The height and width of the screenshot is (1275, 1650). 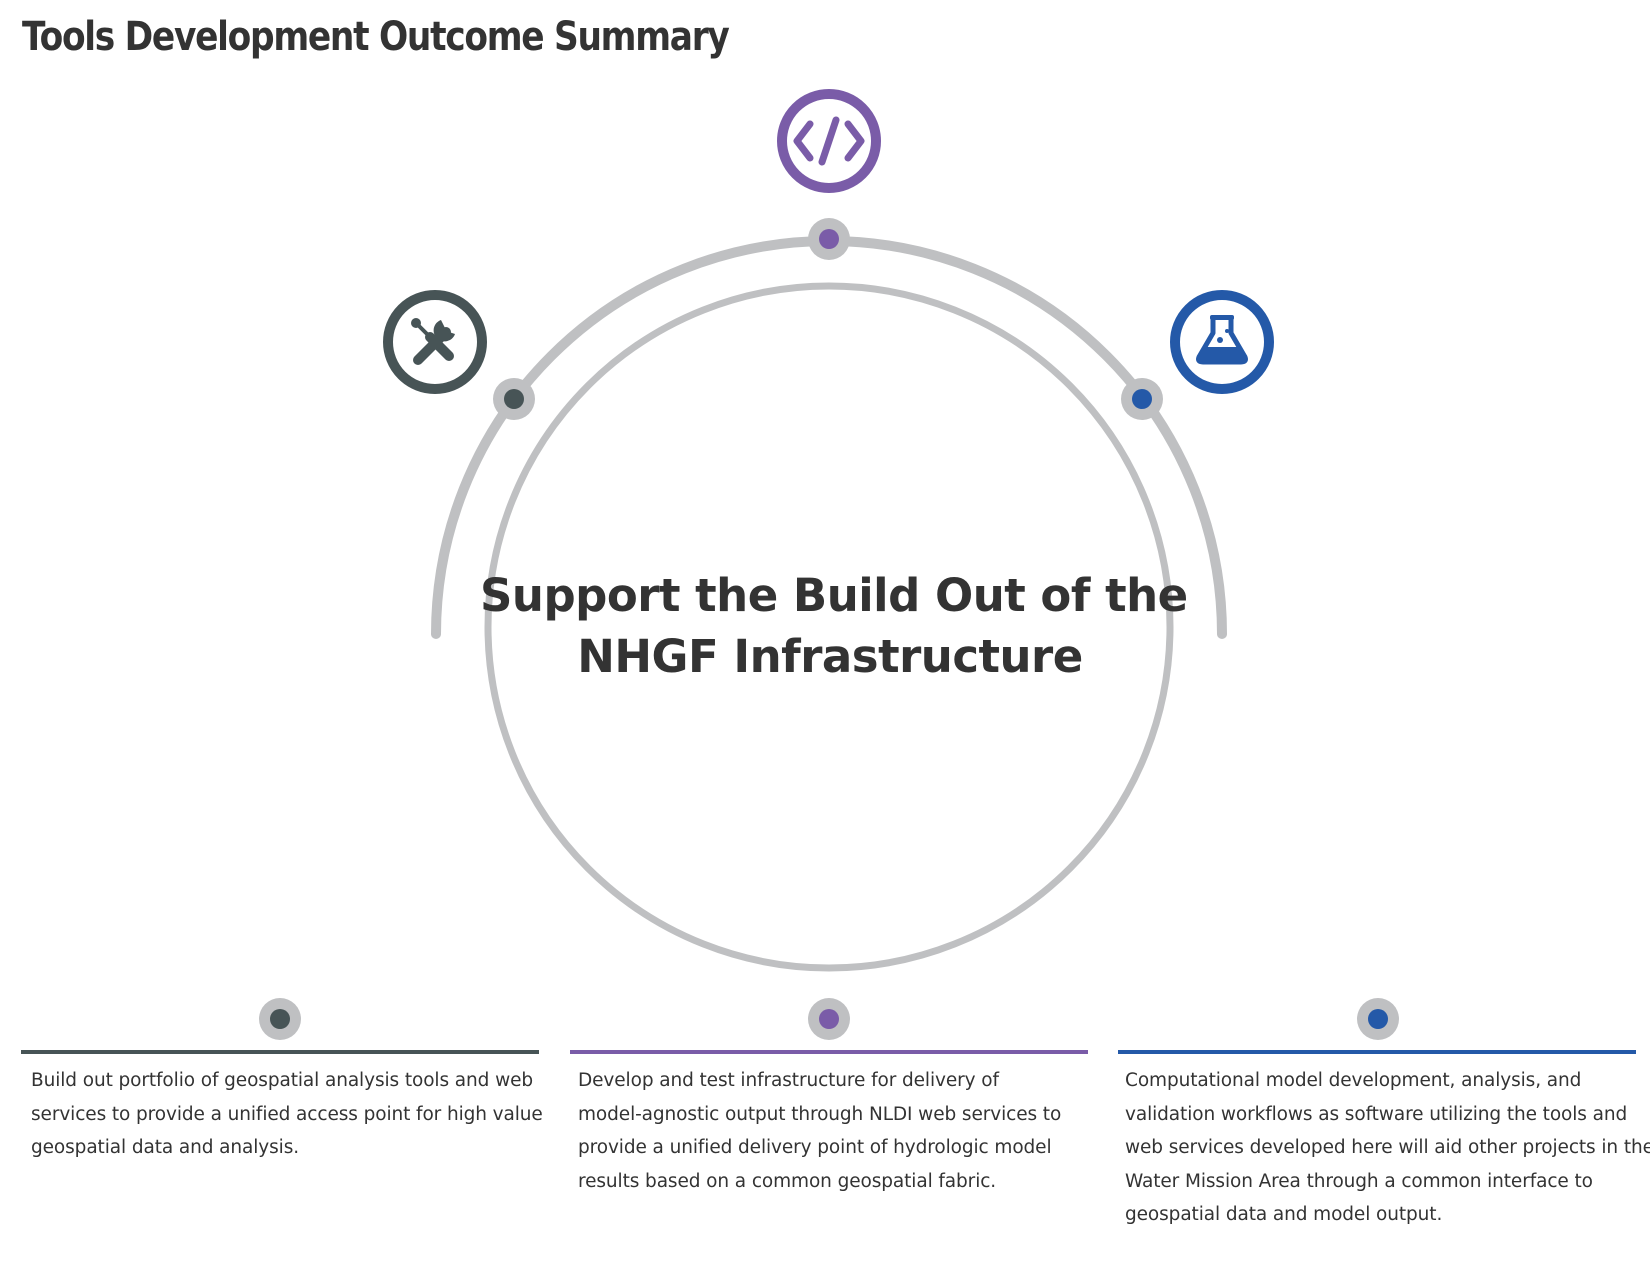 What do you see at coordinates (376, 37) in the screenshot?
I see `page-title: Tools Development Outcome Summary` at bounding box center [376, 37].